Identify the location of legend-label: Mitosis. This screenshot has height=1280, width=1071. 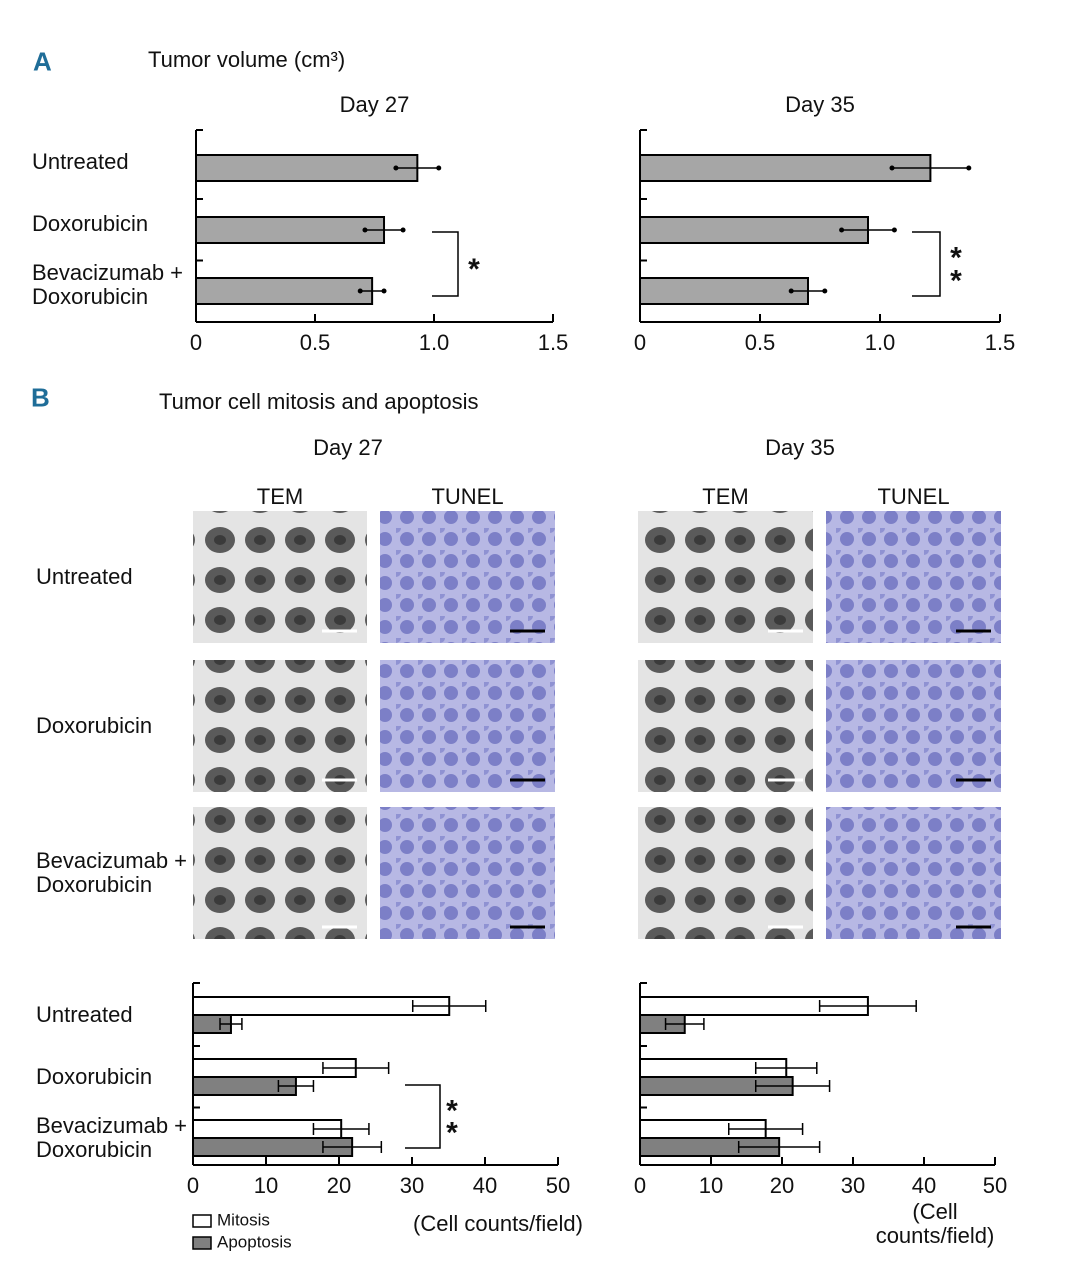
(243, 1220).